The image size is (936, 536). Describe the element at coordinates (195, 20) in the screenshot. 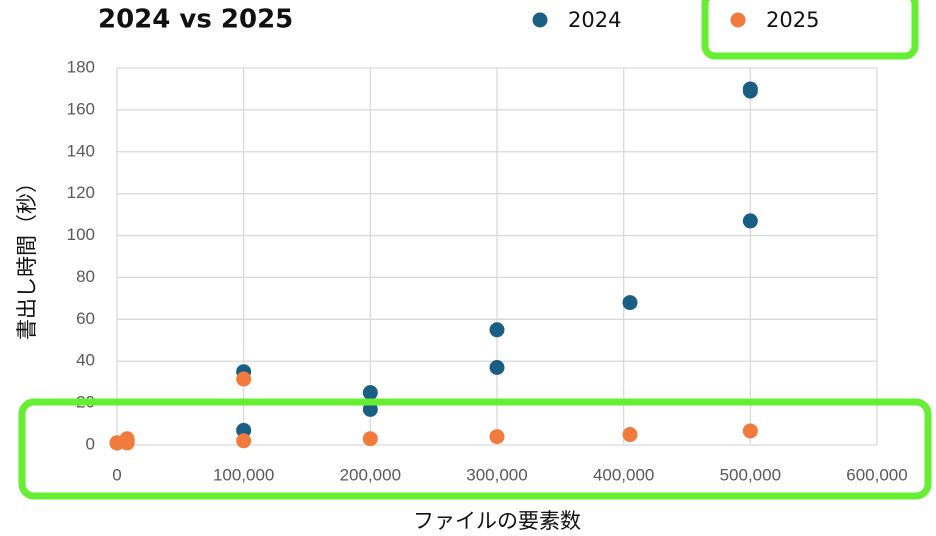

I see `chart-title: 2024 vs 2025` at that location.